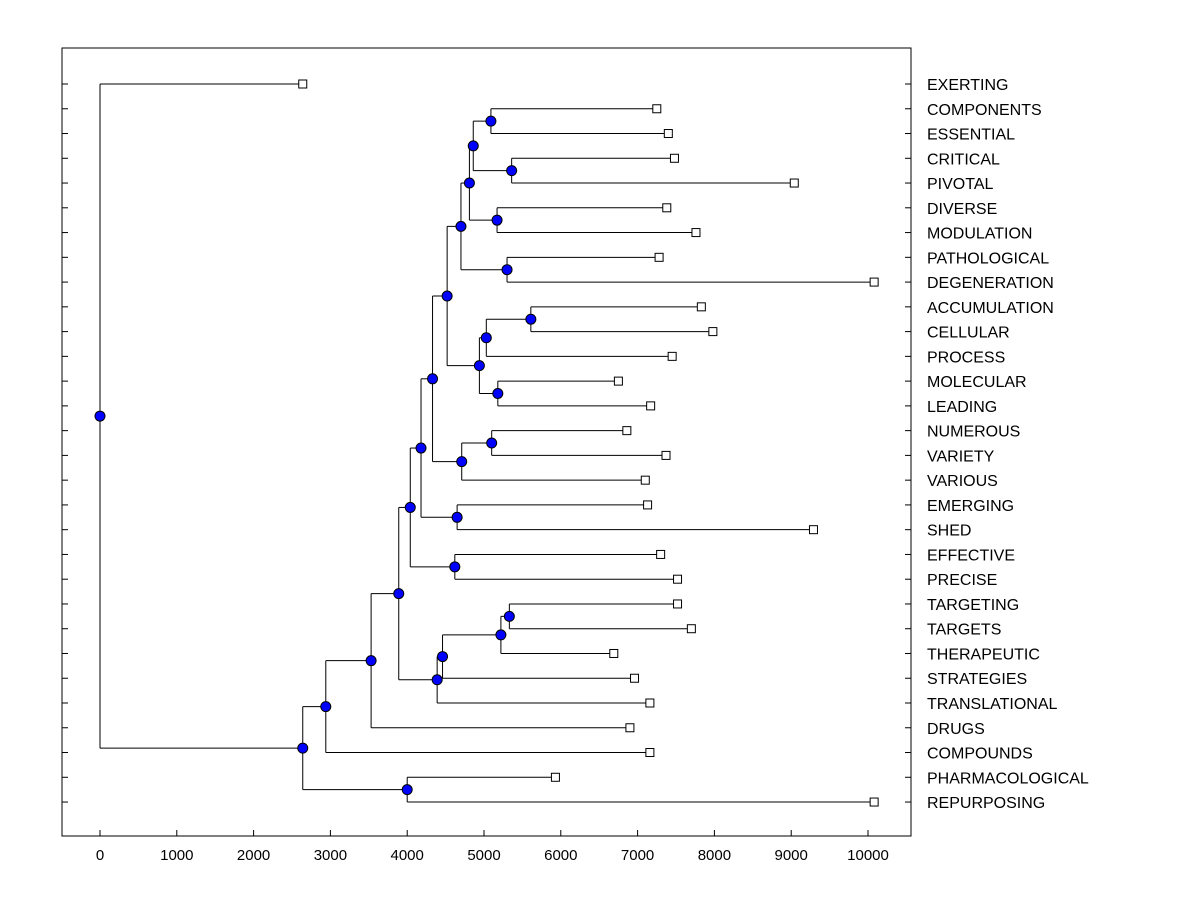 The height and width of the screenshot is (905, 1200). What do you see at coordinates (968, 85) in the screenshot?
I see `leaf-label: EXERTING` at bounding box center [968, 85].